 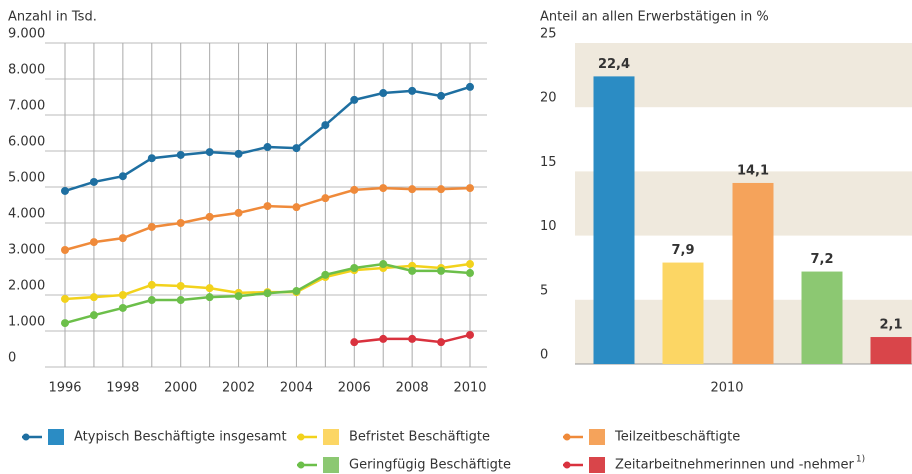 I want to click on y-tick-label: 8.000, so click(x=26, y=70).